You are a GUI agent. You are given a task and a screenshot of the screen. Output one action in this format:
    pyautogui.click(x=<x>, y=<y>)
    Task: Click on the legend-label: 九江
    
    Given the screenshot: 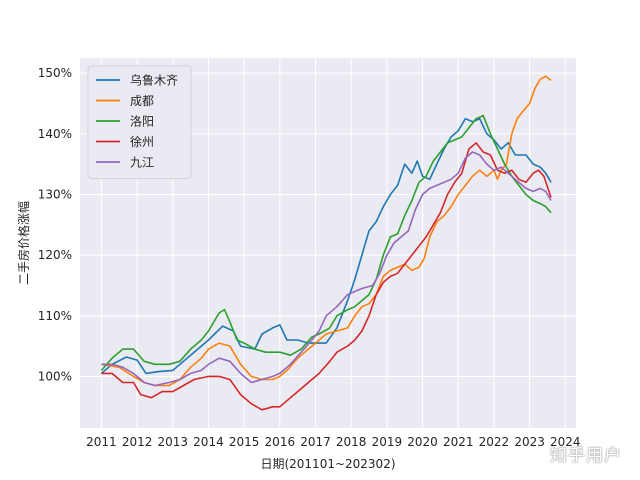 What is the action you would take?
    pyautogui.click(x=142, y=163)
    